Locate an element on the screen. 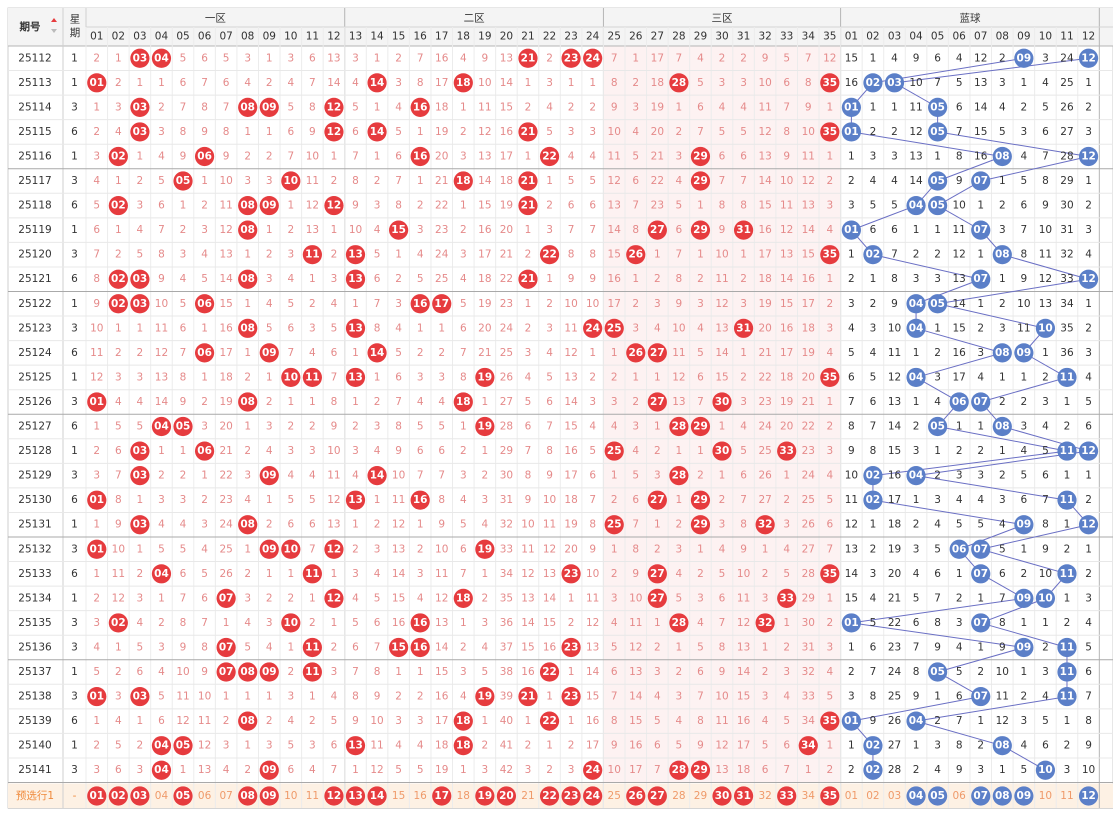  issue: 25114 is located at coordinates (35, 107).